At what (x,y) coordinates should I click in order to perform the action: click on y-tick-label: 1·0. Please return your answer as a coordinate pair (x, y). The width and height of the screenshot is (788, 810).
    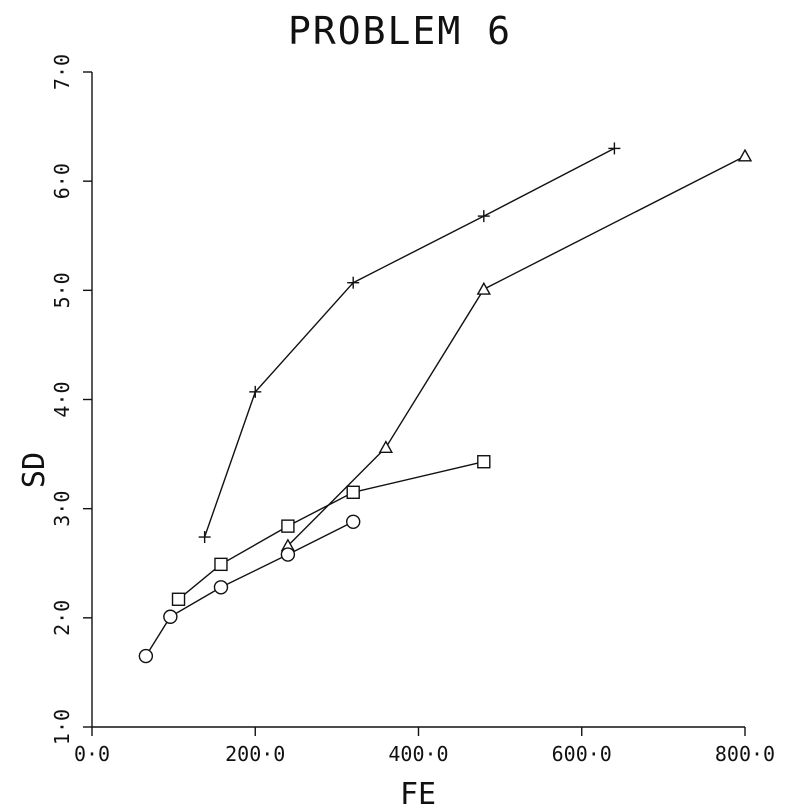
    Looking at the image, I should click on (62, 727).